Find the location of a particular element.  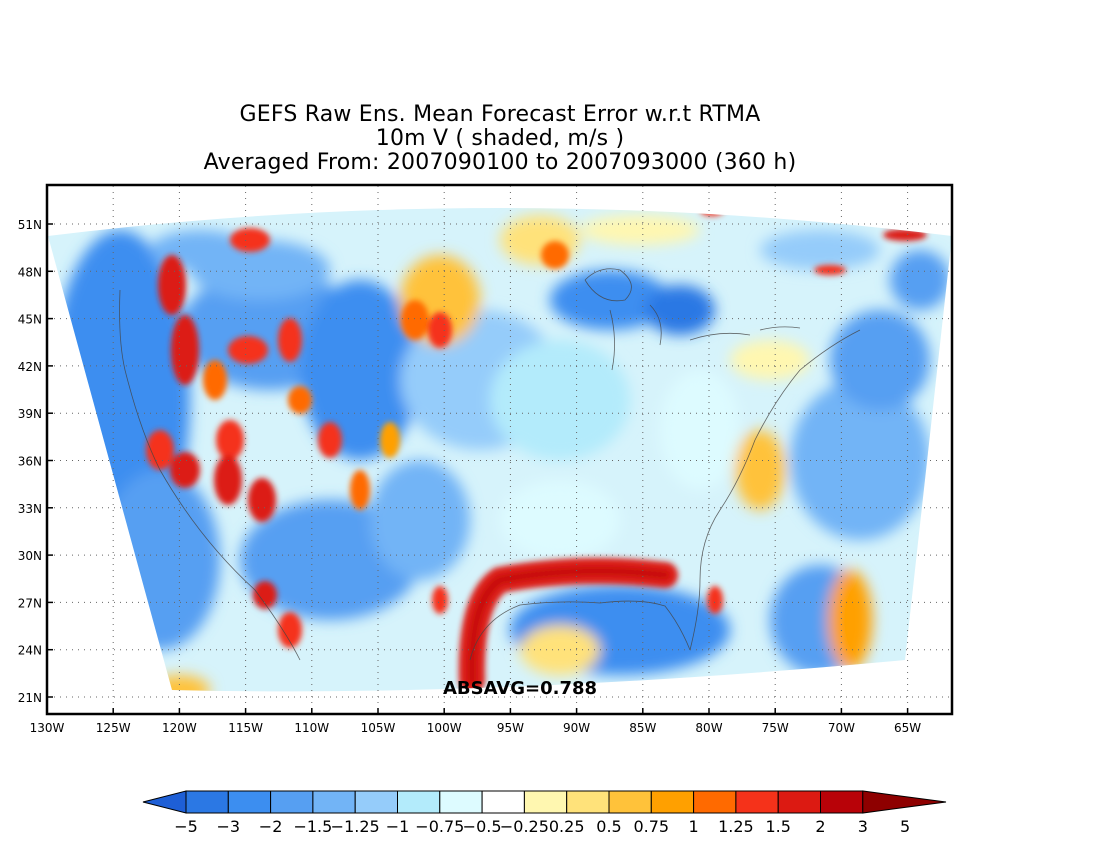

lon-label: 85W is located at coordinates (642, 728).